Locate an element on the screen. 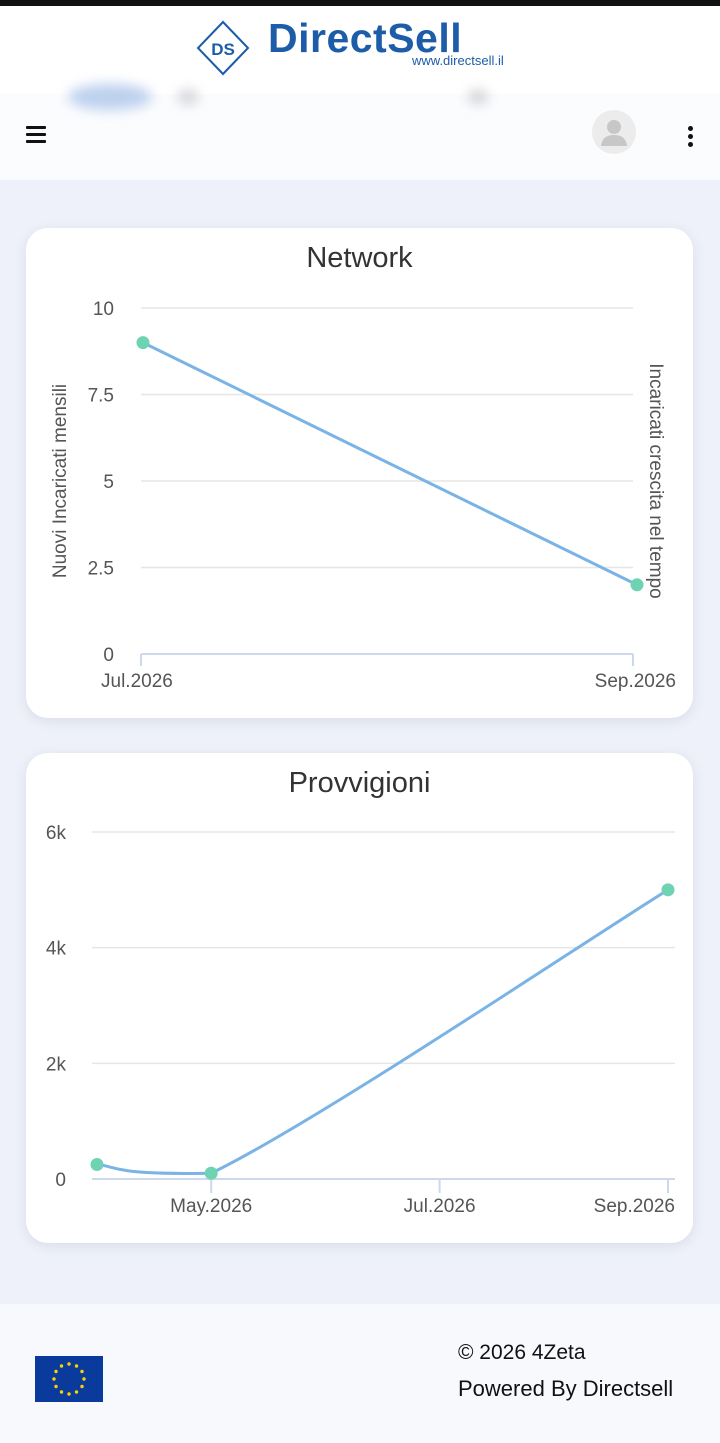  logo-mark-text: DS is located at coordinates (223, 49).